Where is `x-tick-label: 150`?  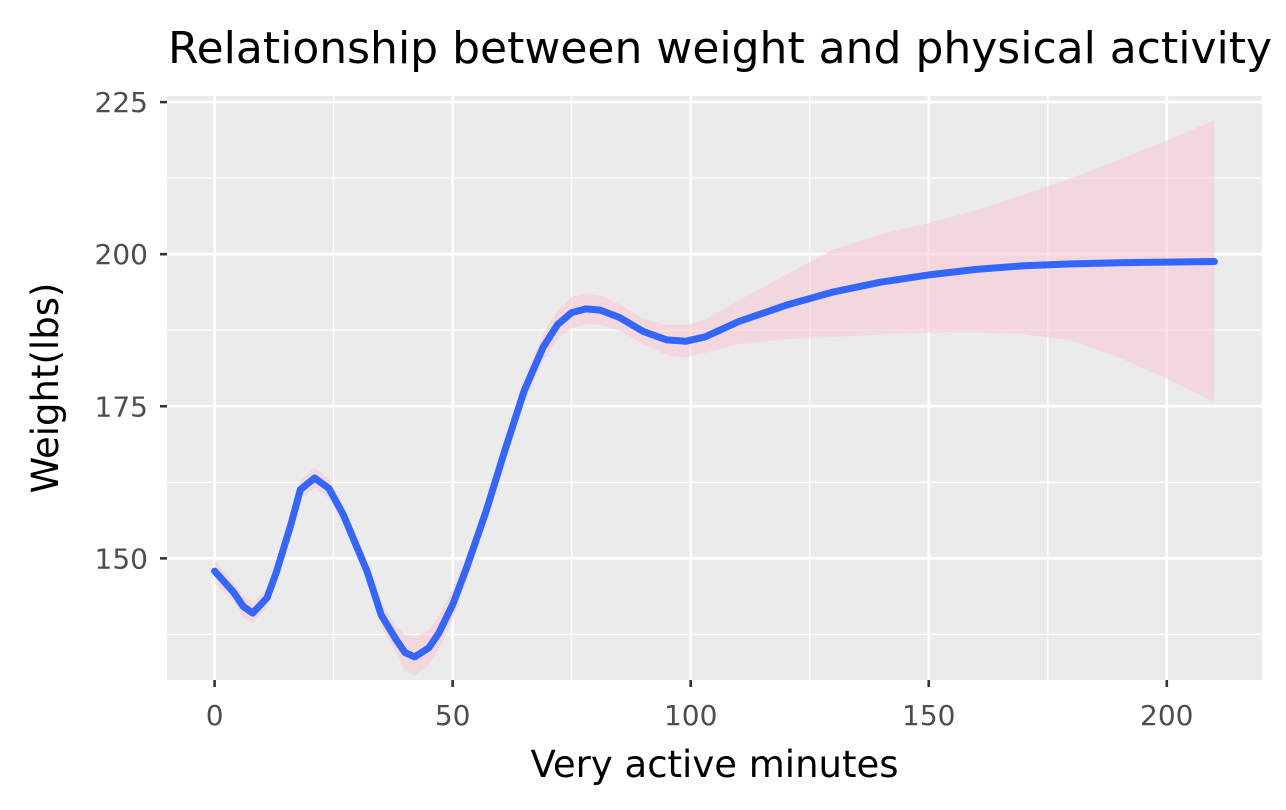
x-tick-label: 150 is located at coordinates (928, 715).